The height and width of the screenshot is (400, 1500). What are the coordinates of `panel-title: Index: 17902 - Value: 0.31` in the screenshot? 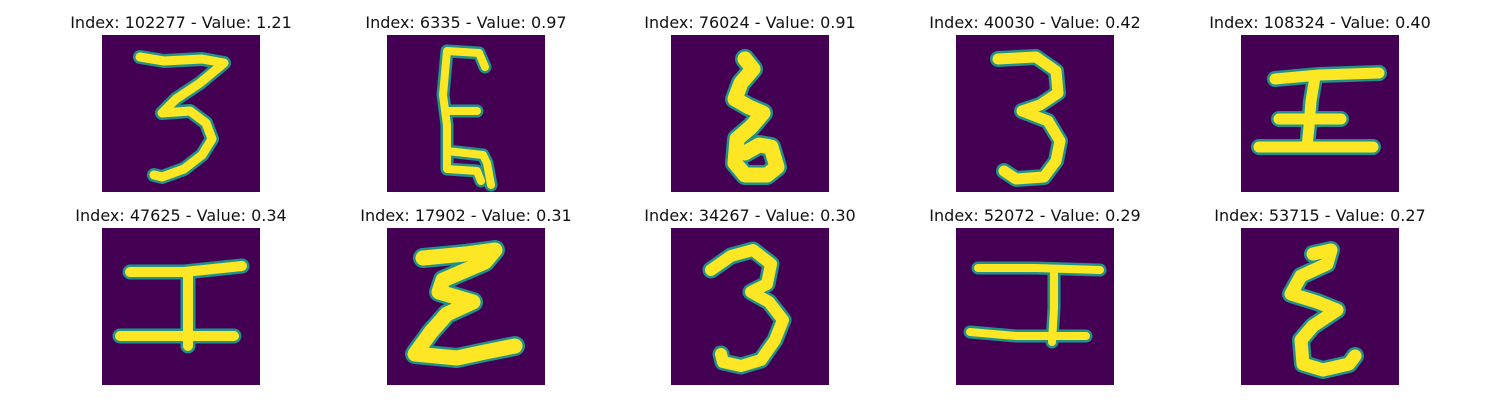 It's located at (466, 215).